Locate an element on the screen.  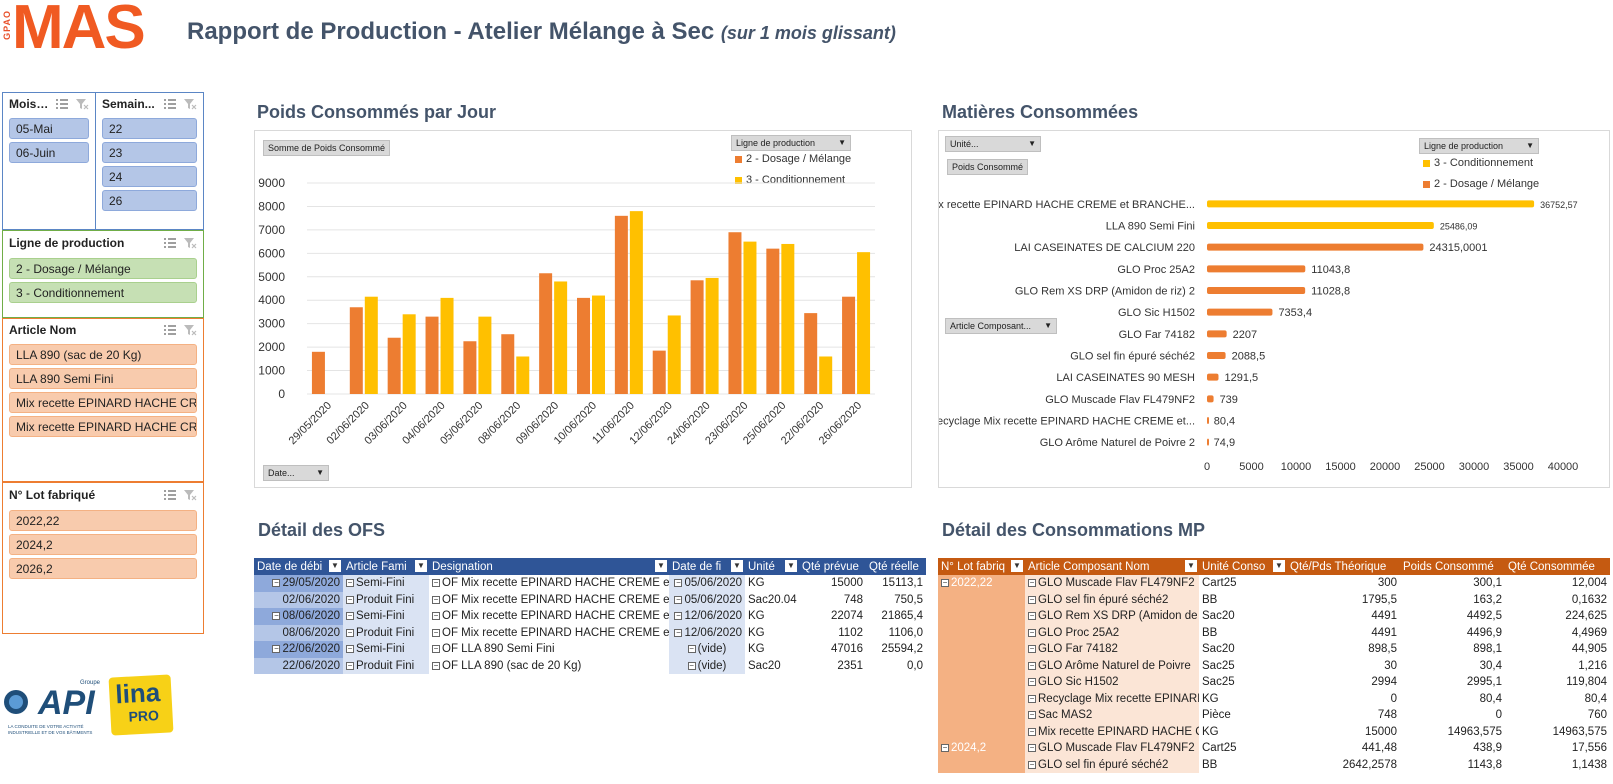
chart1-value-pill: Somme de Poids Consommé is located at coordinates (327, 148).